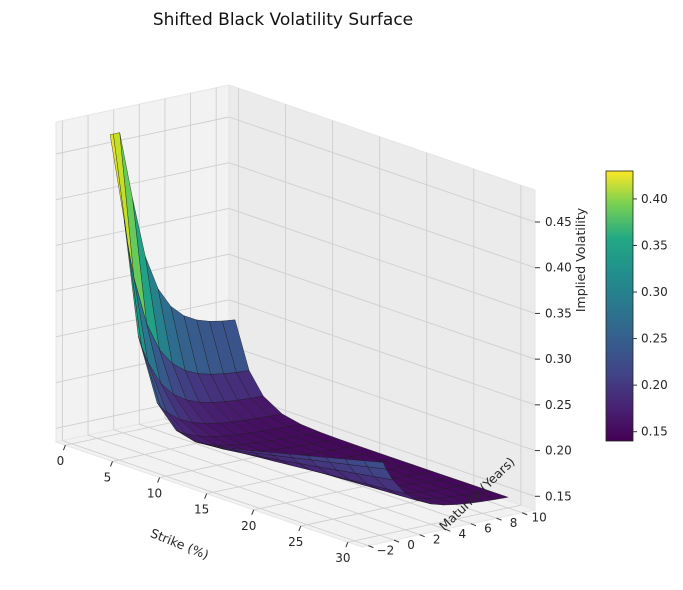  I want to click on y-tick-label: 6, so click(488, 529).